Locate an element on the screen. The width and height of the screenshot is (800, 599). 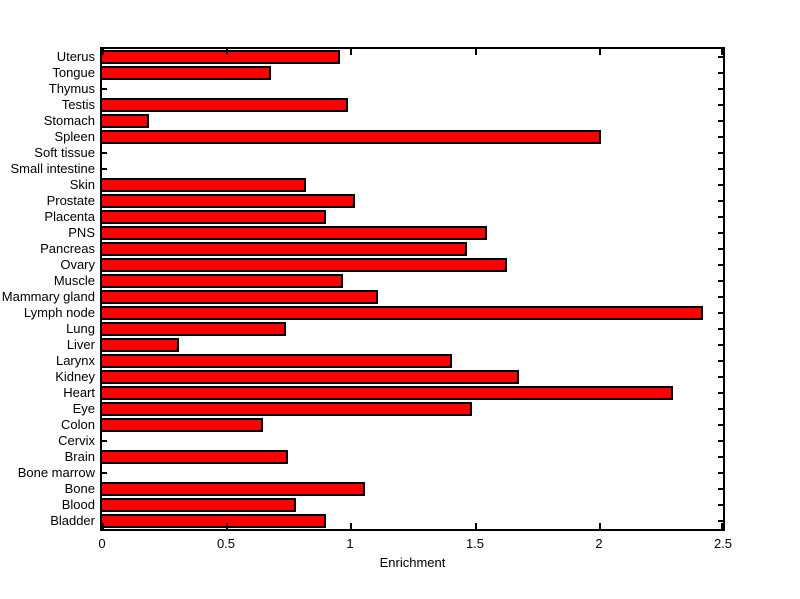
category-label: Bone is located at coordinates (79, 488).